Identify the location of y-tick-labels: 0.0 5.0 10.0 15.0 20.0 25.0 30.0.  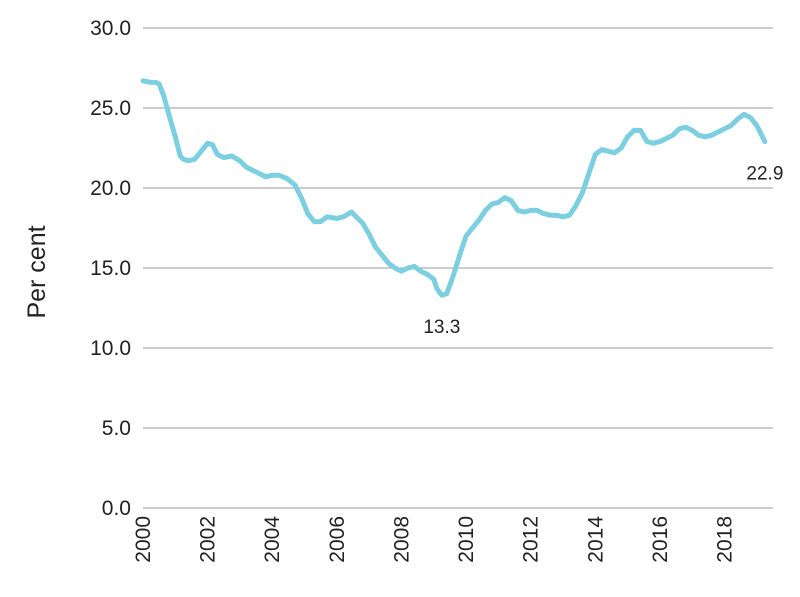
(110, 268).